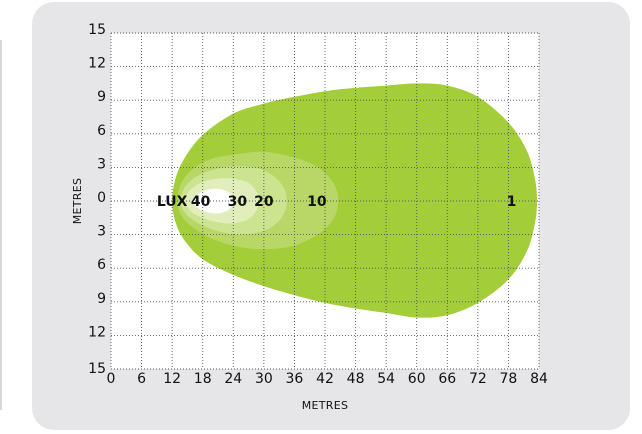 This screenshot has width=642, height=434. Describe the element at coordinates (141, 379) in the screenshot. I see `x-tick-label: 6` at that location.